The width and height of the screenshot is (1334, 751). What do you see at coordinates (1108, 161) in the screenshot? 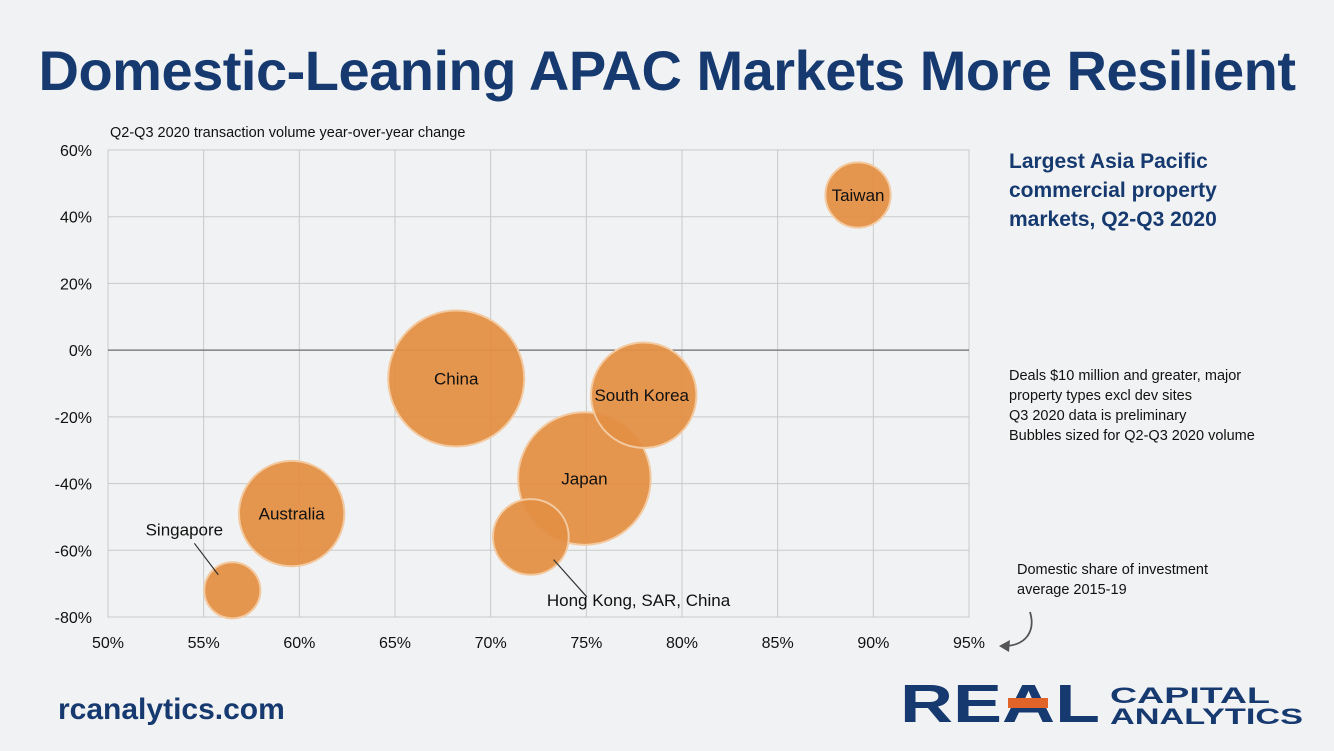
I see `legend-title-line: Largest Asia Pacific` at bounding box center [1108, 161].